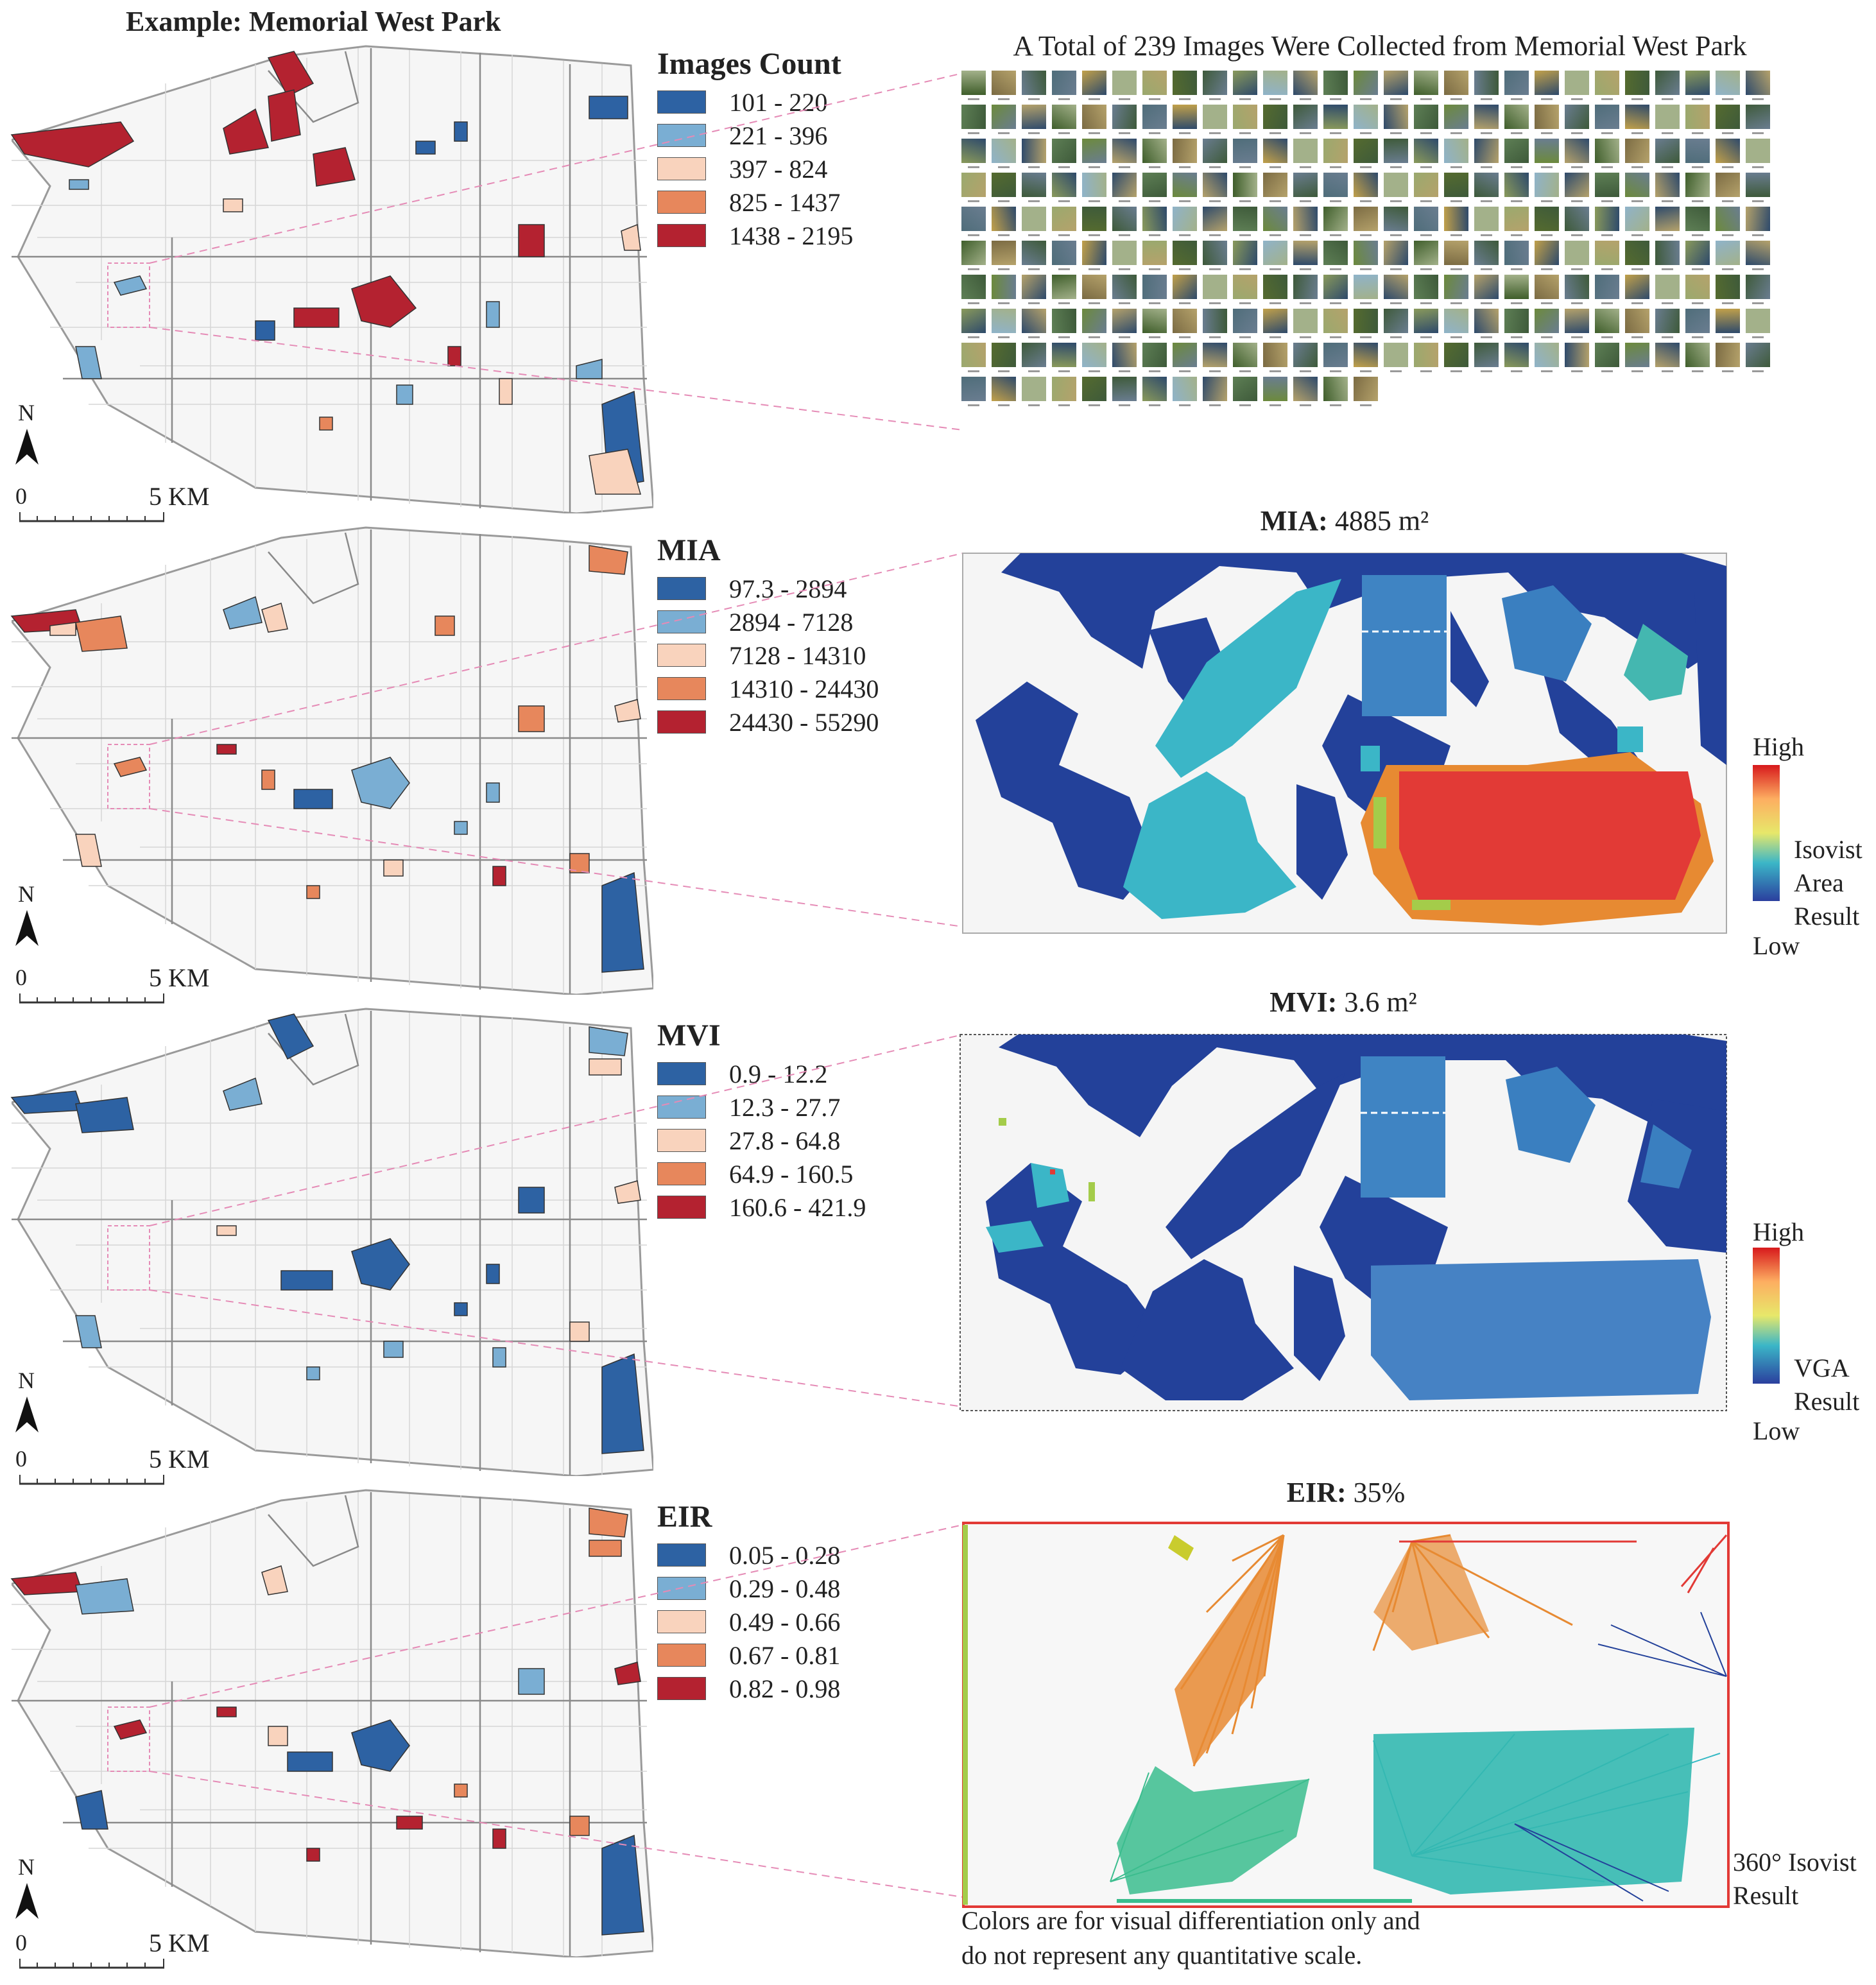 The width and height of the screenshot is (1876, 1985). Describe the element at coordinates (21, 496) in the screenshot. I see `scale-zero: 0` at that location.